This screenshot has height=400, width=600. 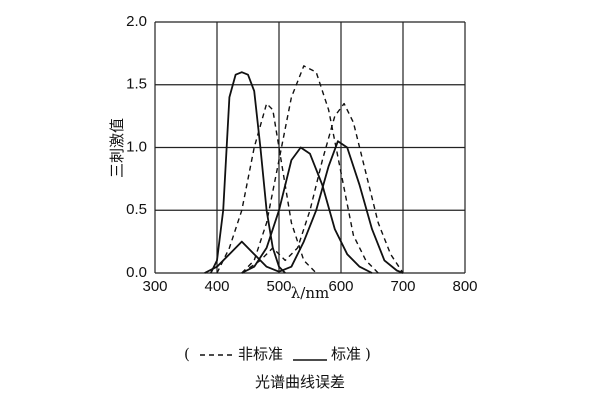 What do you see at coordinates (136, 84) in the screenshot?
I see `y-tick-label: 1.5` at bounding box center [136, 84].